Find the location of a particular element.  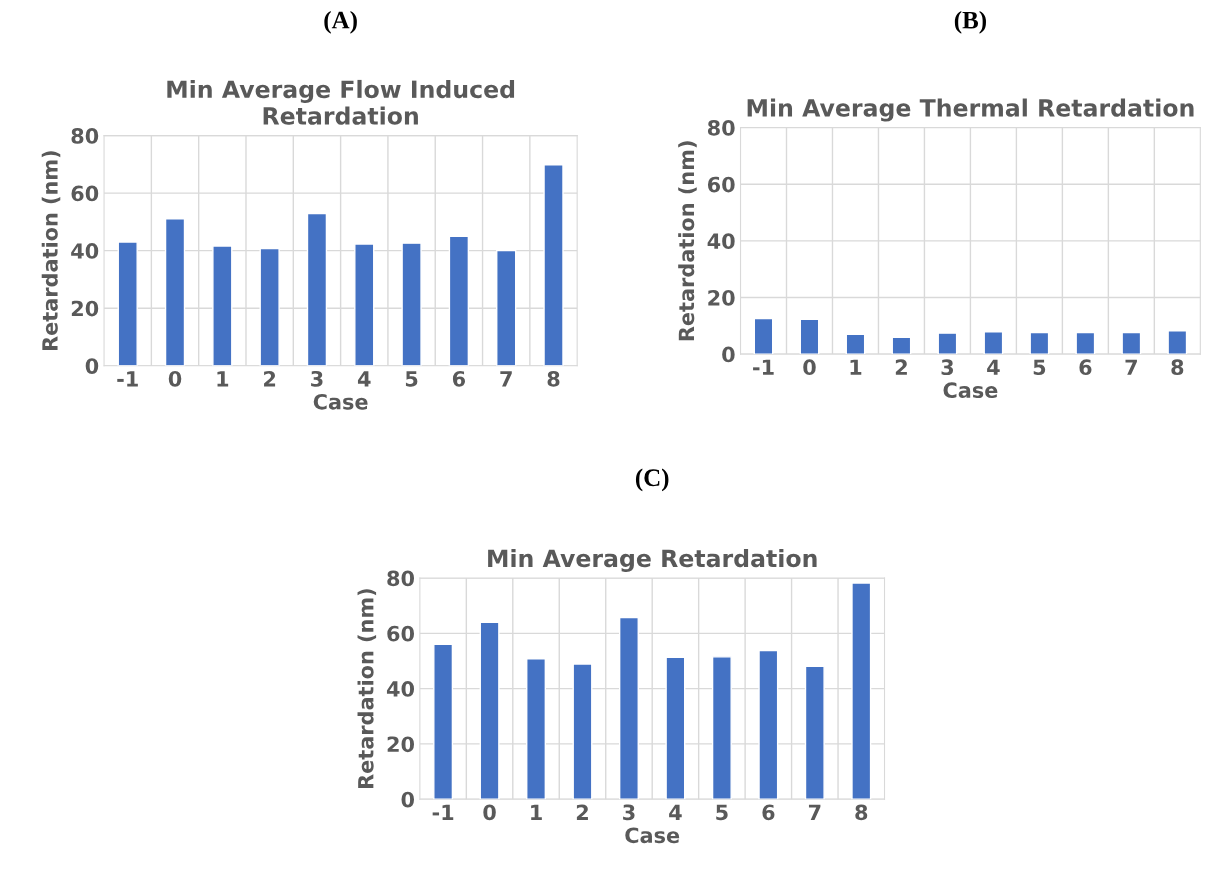

chart-title: Min Average Thermal Retardation is located at coordinates (970, 110).